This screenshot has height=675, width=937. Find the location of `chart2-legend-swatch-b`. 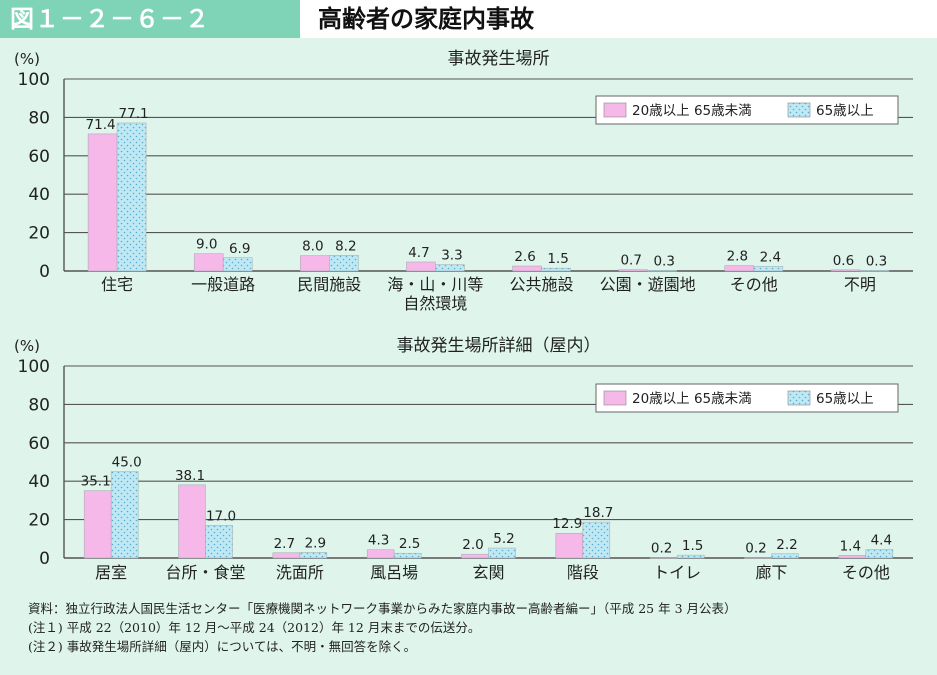

chart2-legend-swatch-b is located at coordinates (799, 398).